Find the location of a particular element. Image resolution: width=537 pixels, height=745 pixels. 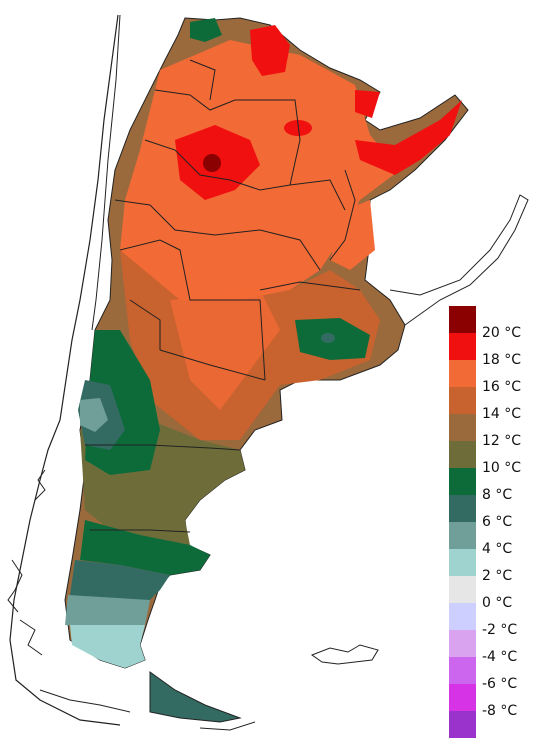

legend-label: -2 °C is located at coordinates (500, 630).